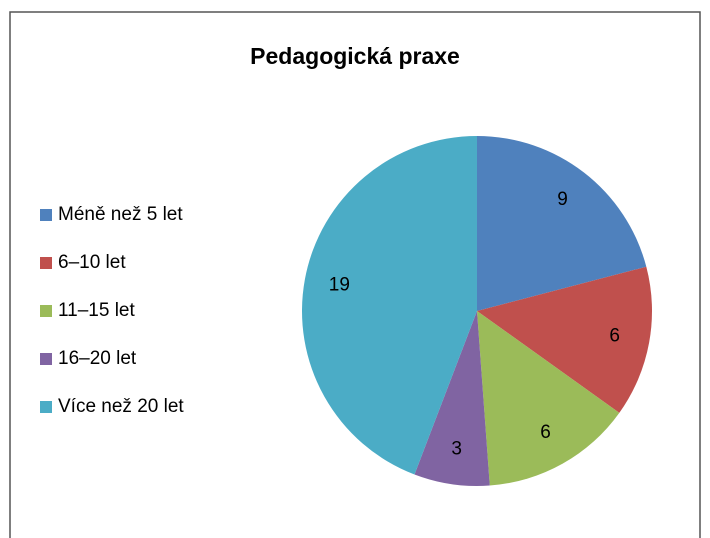  I want to click on legend-label: Více než 20 let, so click(121, 406).